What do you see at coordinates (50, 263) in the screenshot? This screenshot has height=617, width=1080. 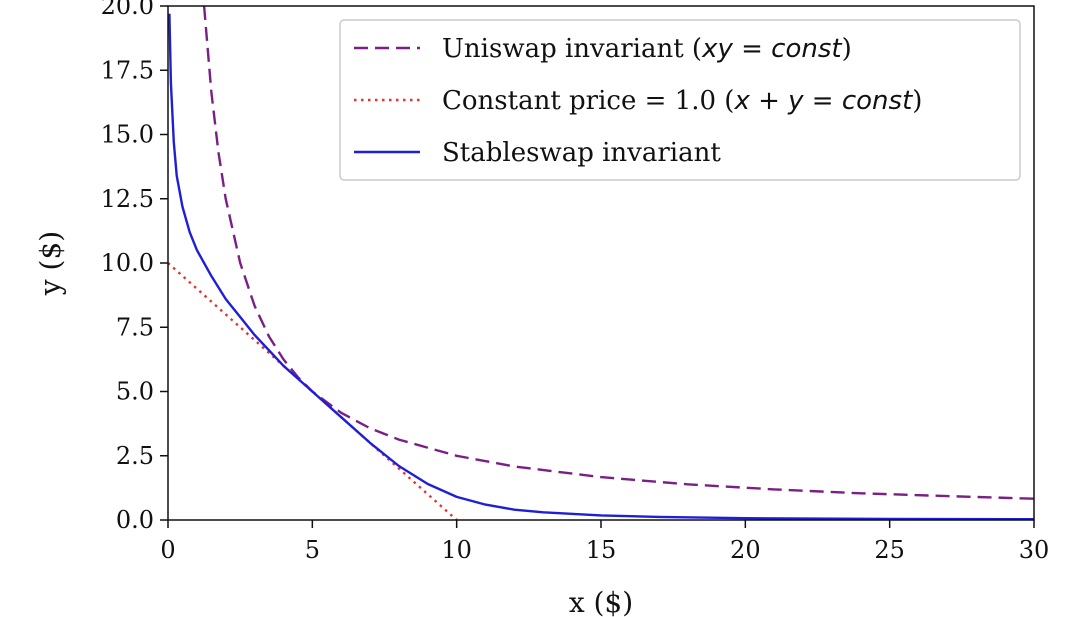 I see `y-axis-label: y ($)` at bounding box center [50, 263].